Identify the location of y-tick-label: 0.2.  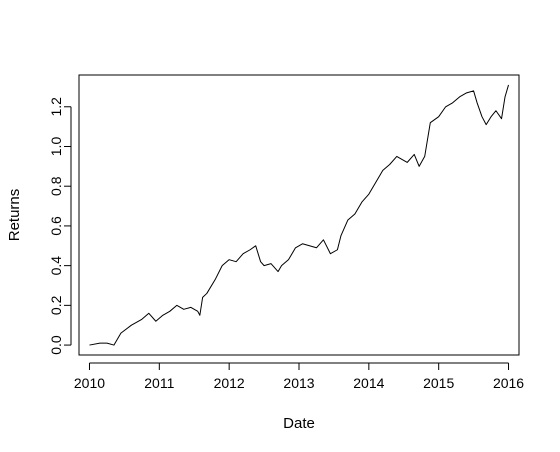
(56, 305).